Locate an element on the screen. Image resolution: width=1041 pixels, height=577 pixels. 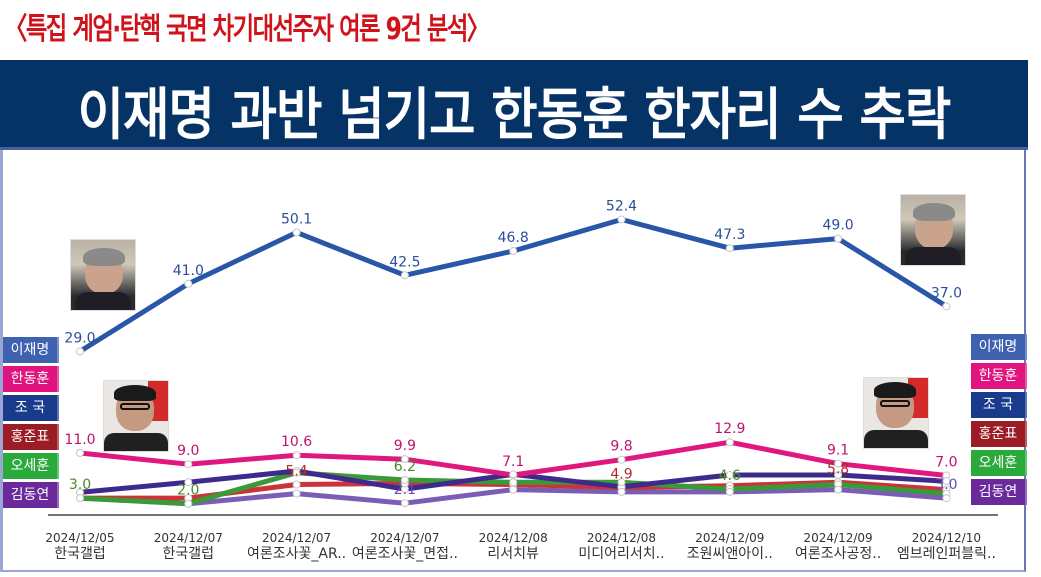
x-tick-pollster: 여론조사꽃_AR.. is located at coordinates (297, 554).